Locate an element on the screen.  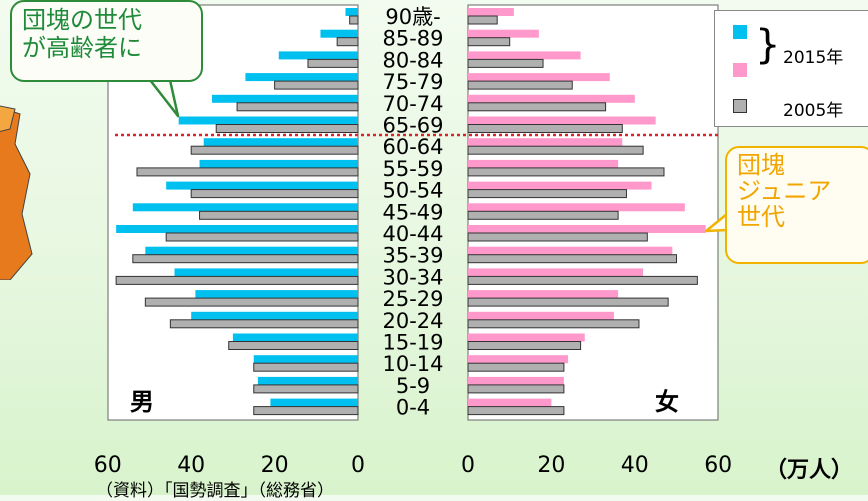
female-label: 女 is located at coordinates (667, 402).